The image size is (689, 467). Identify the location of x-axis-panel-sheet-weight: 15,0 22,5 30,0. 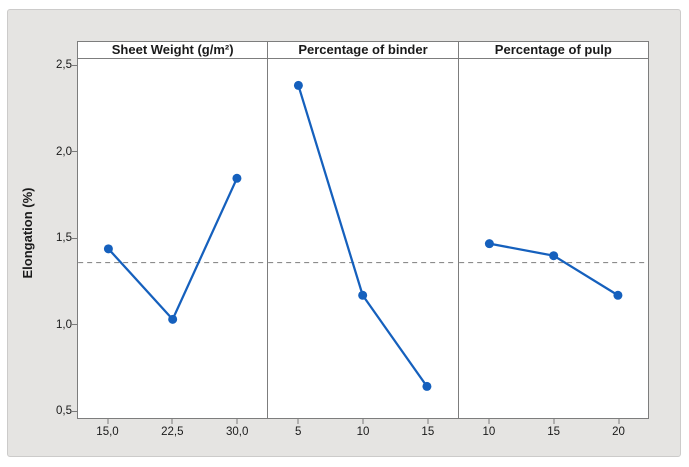
(172, 434).